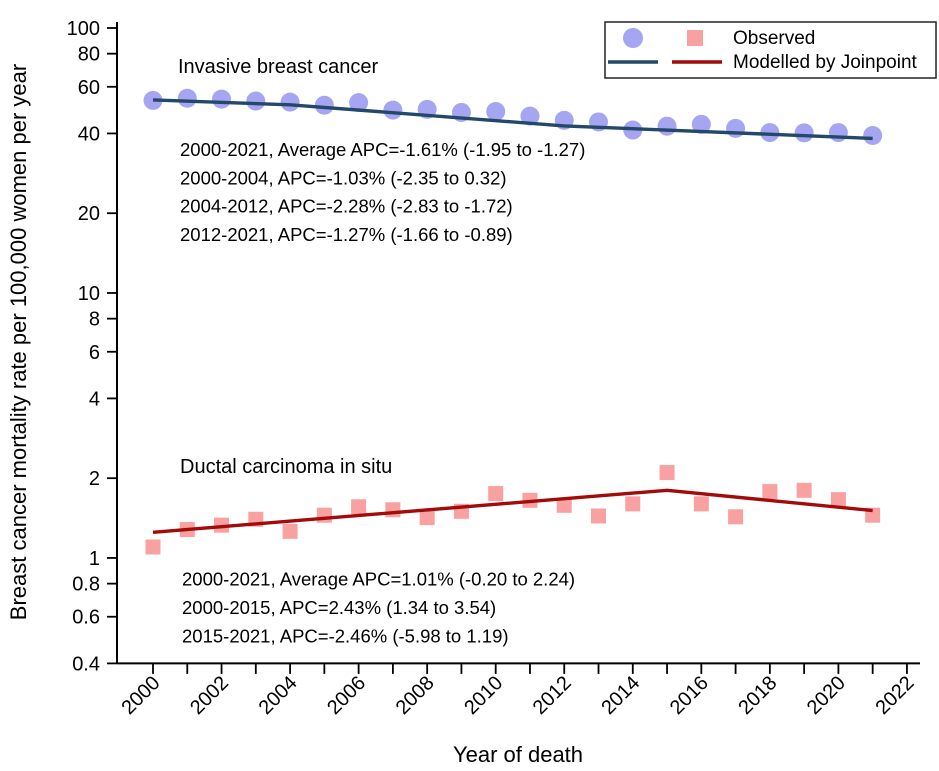 This screenshot has width=939, height=771. What do you see at coordinates (894, 695) in the screenshot?
I see `x-axis-tick-label: 2022` at bounding box center [894, 695].